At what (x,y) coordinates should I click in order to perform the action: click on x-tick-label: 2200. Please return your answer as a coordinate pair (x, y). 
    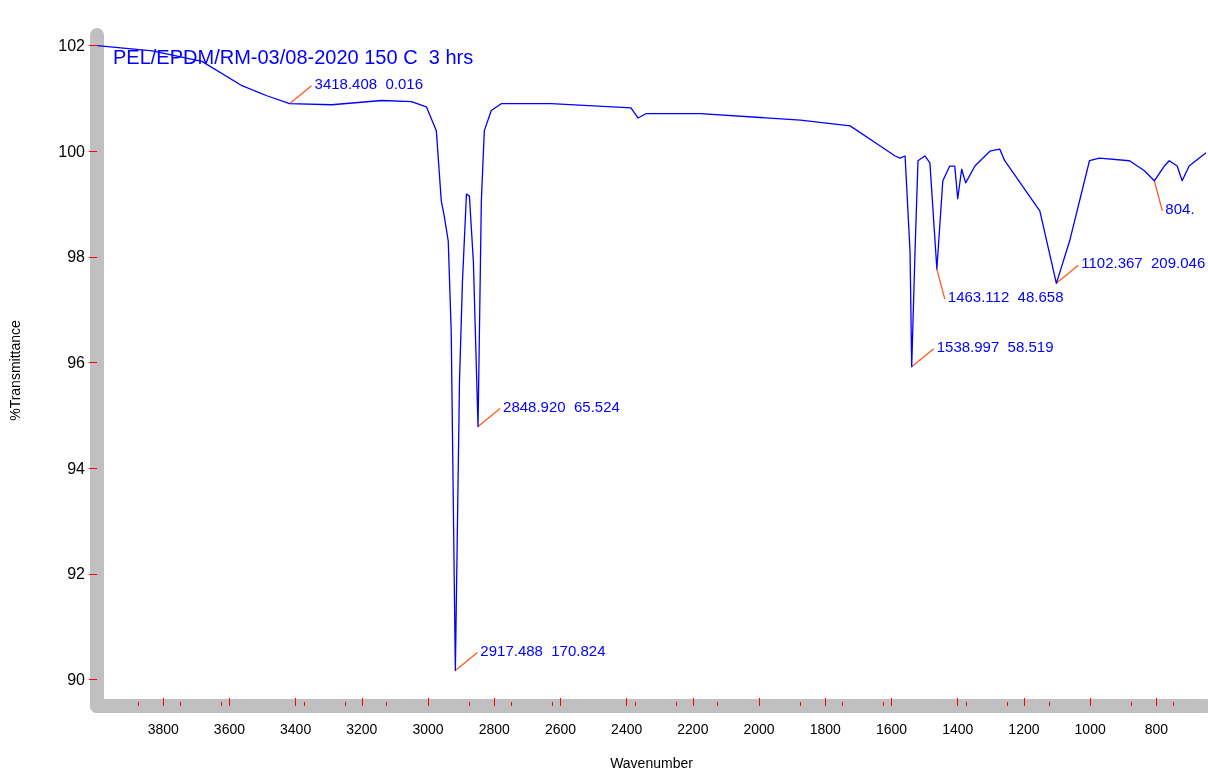
    Looking at the image, I should click on (693, 729).